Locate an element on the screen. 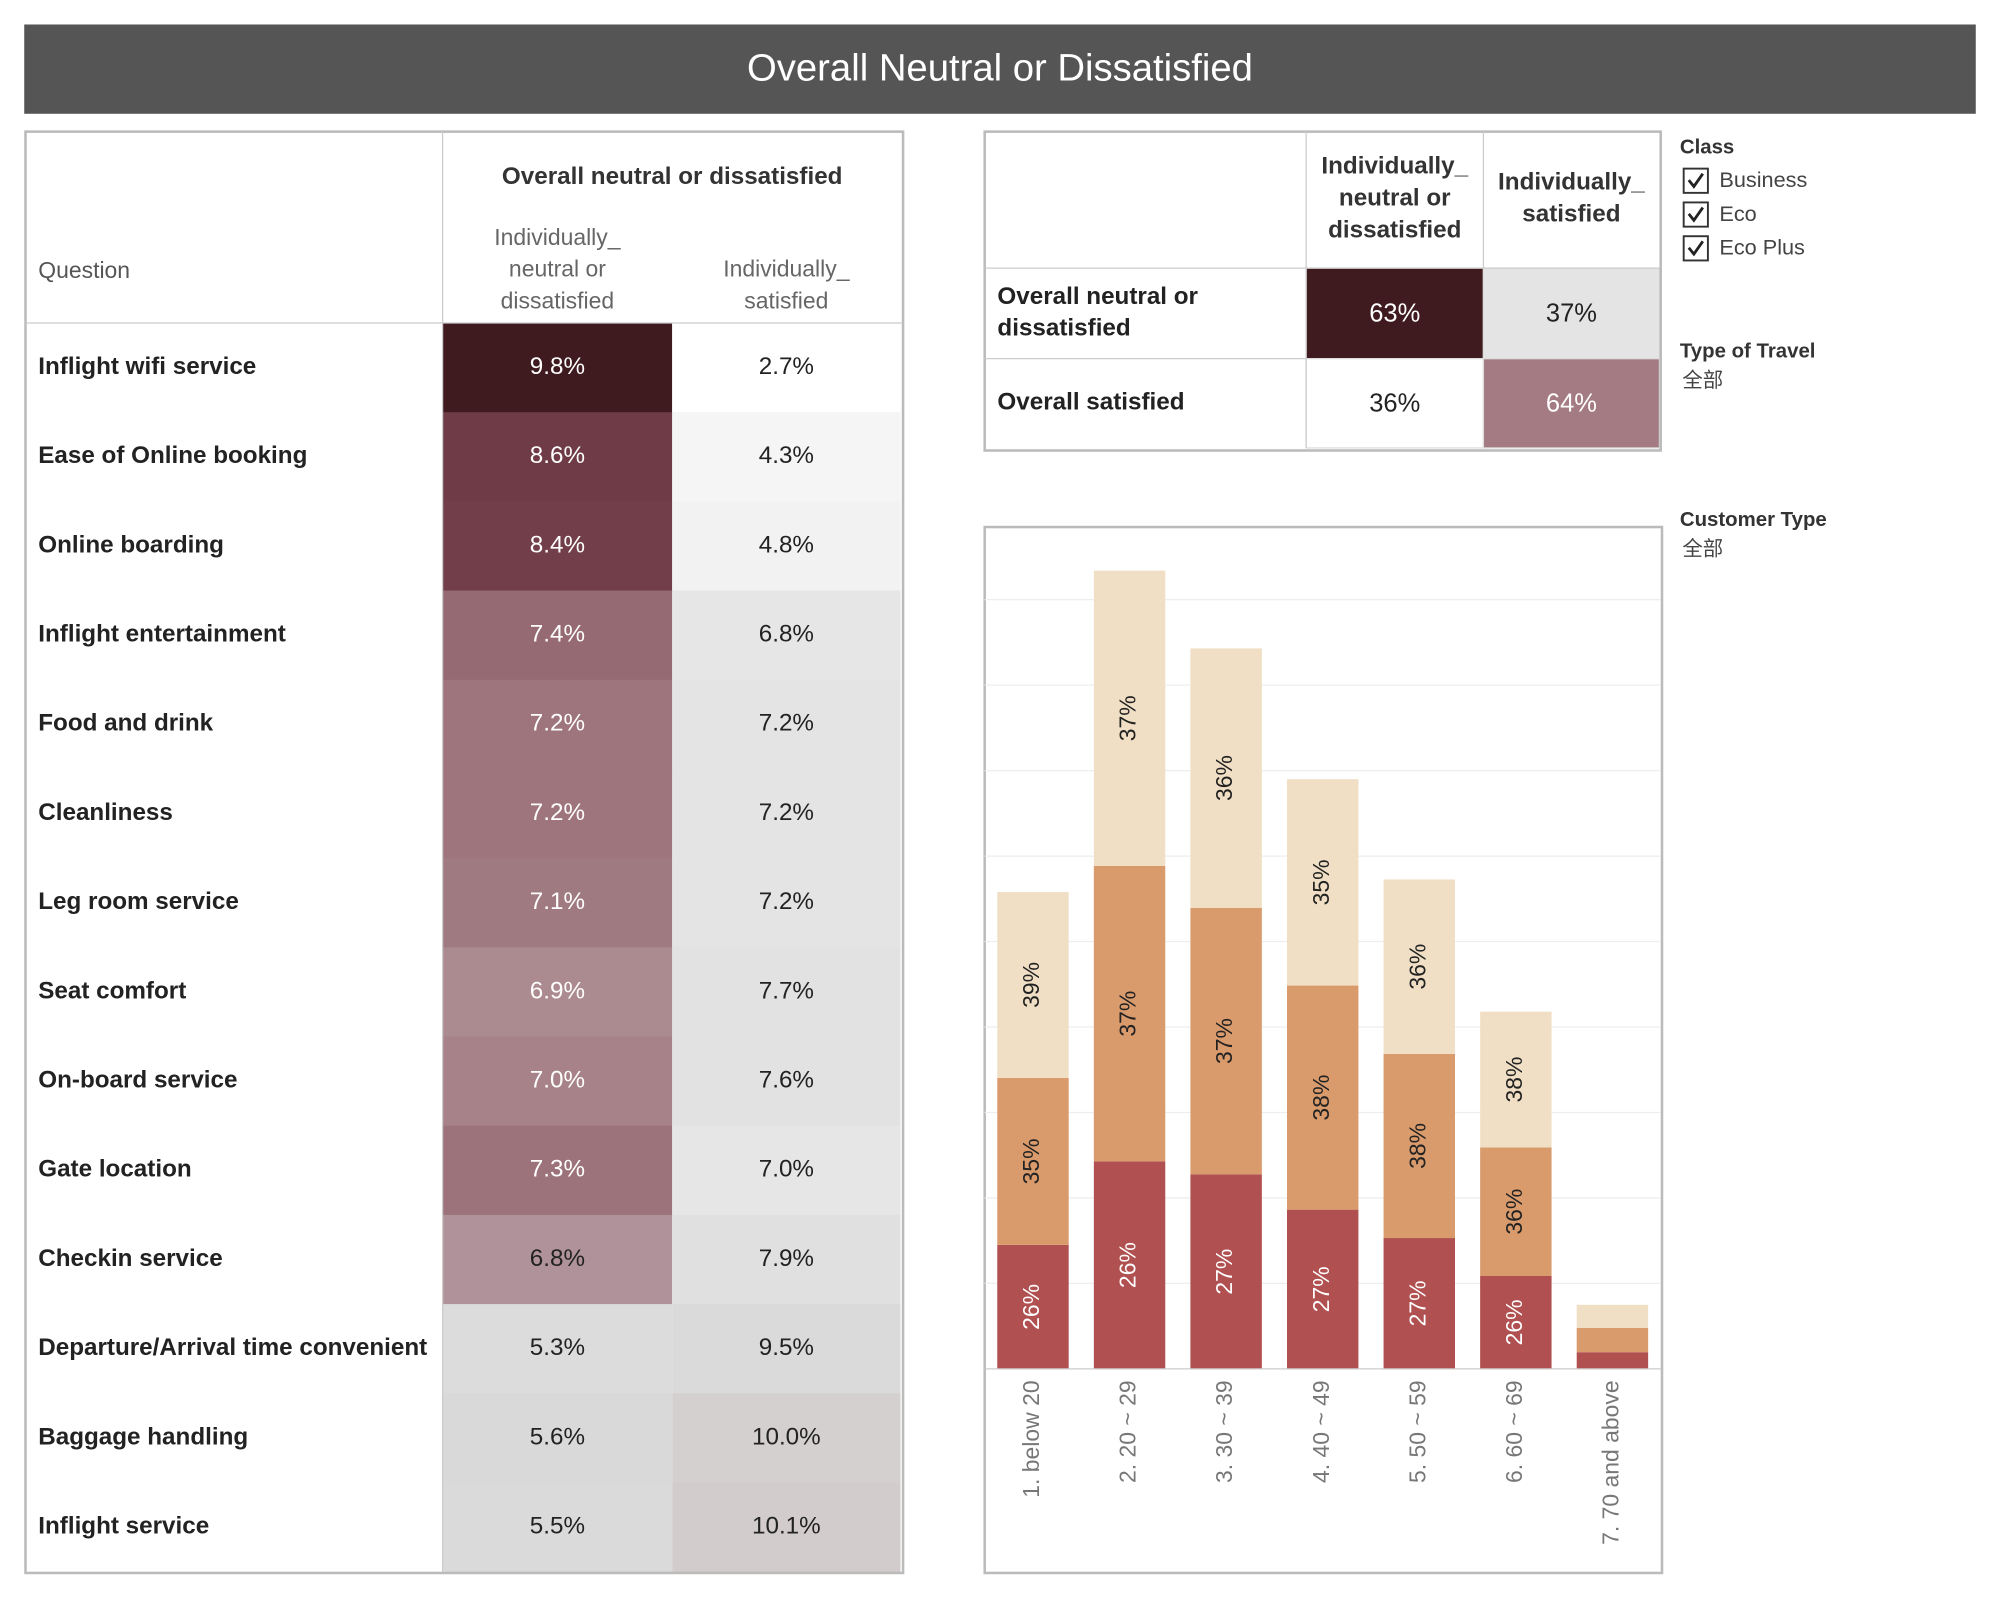  cell-label: 63% is located at coordinates (1394, 313).